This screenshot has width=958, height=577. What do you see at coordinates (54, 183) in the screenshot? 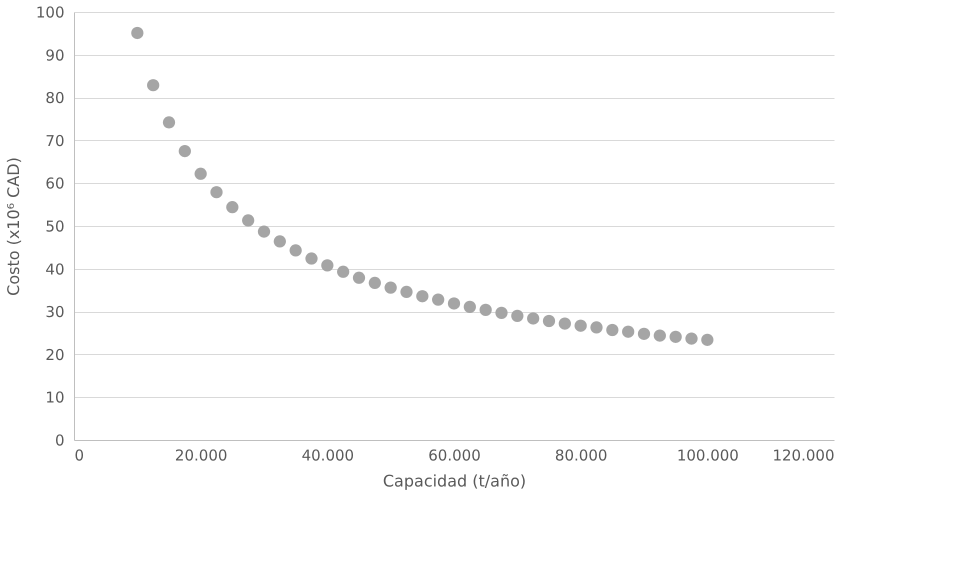
I see `y-tick-label: 60` at bounding box center [54, 183].